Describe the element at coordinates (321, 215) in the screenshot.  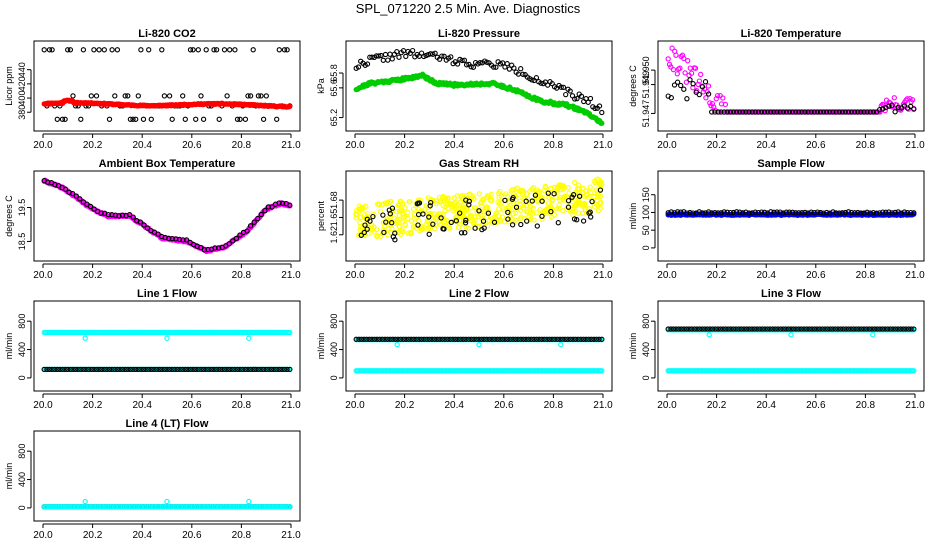
I see `gas-stream-rh-y-label: percent` at that location.